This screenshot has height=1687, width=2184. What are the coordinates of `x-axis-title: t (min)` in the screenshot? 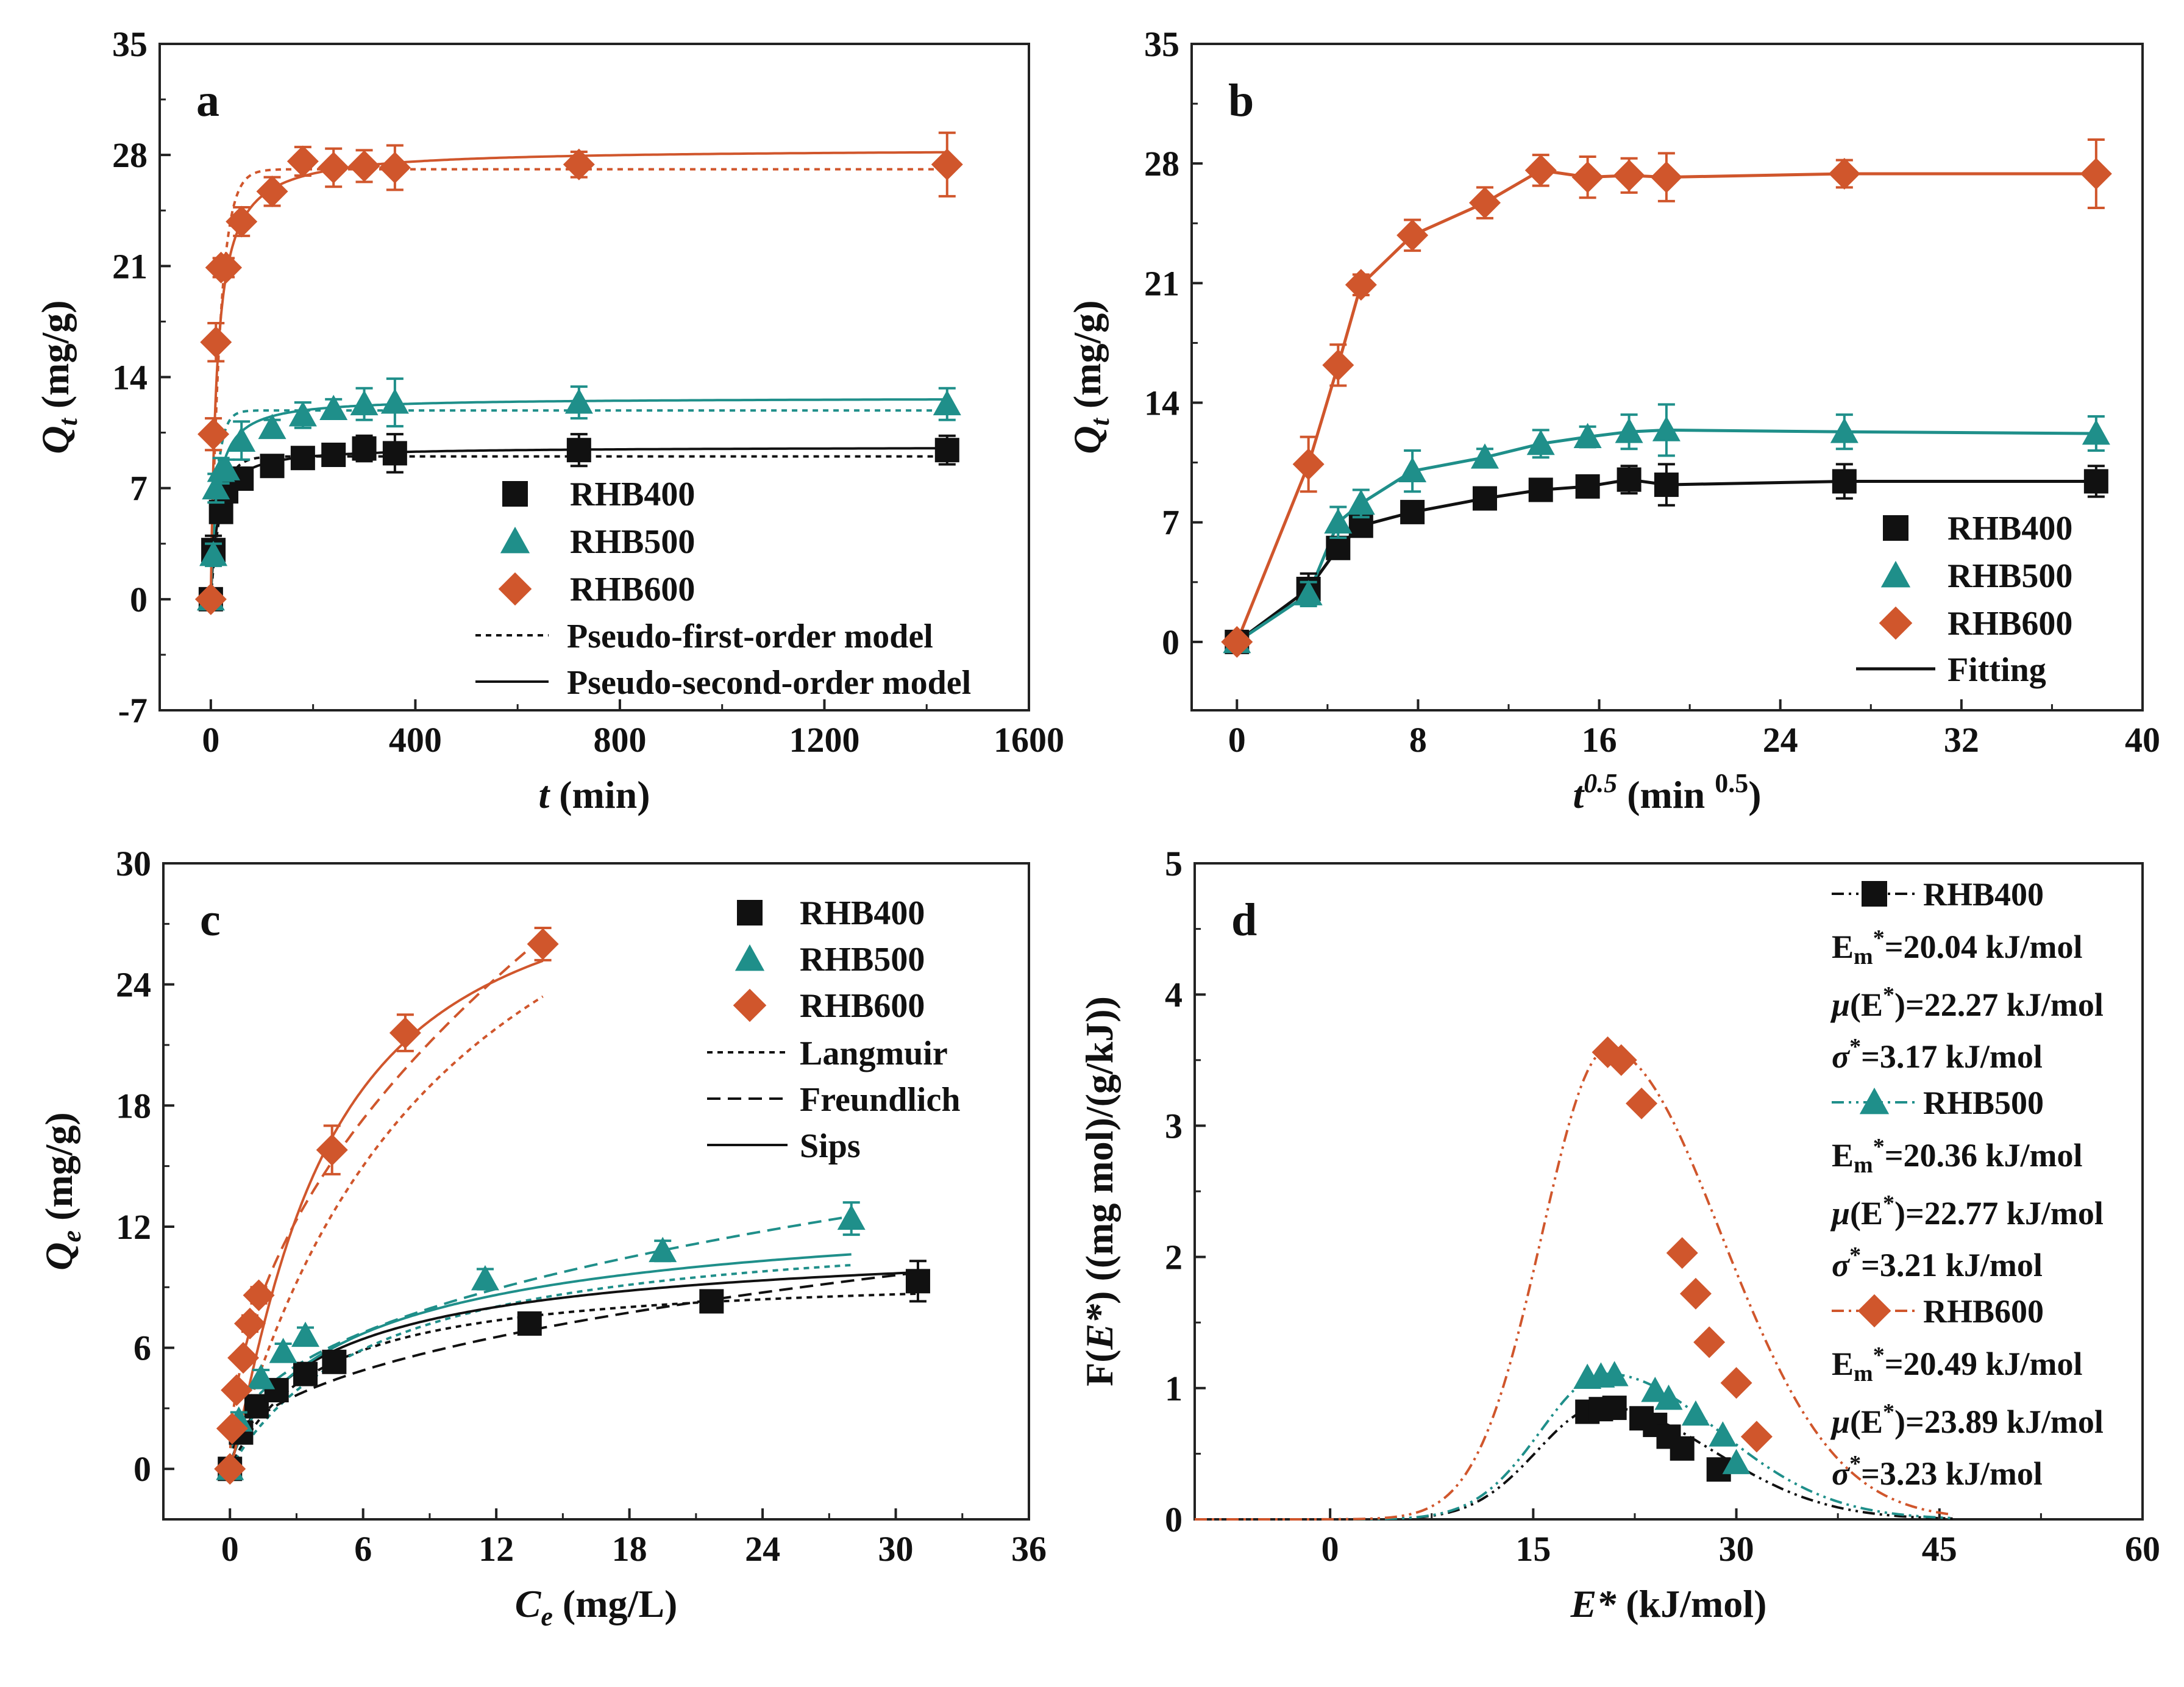 It's located at (594, 794).